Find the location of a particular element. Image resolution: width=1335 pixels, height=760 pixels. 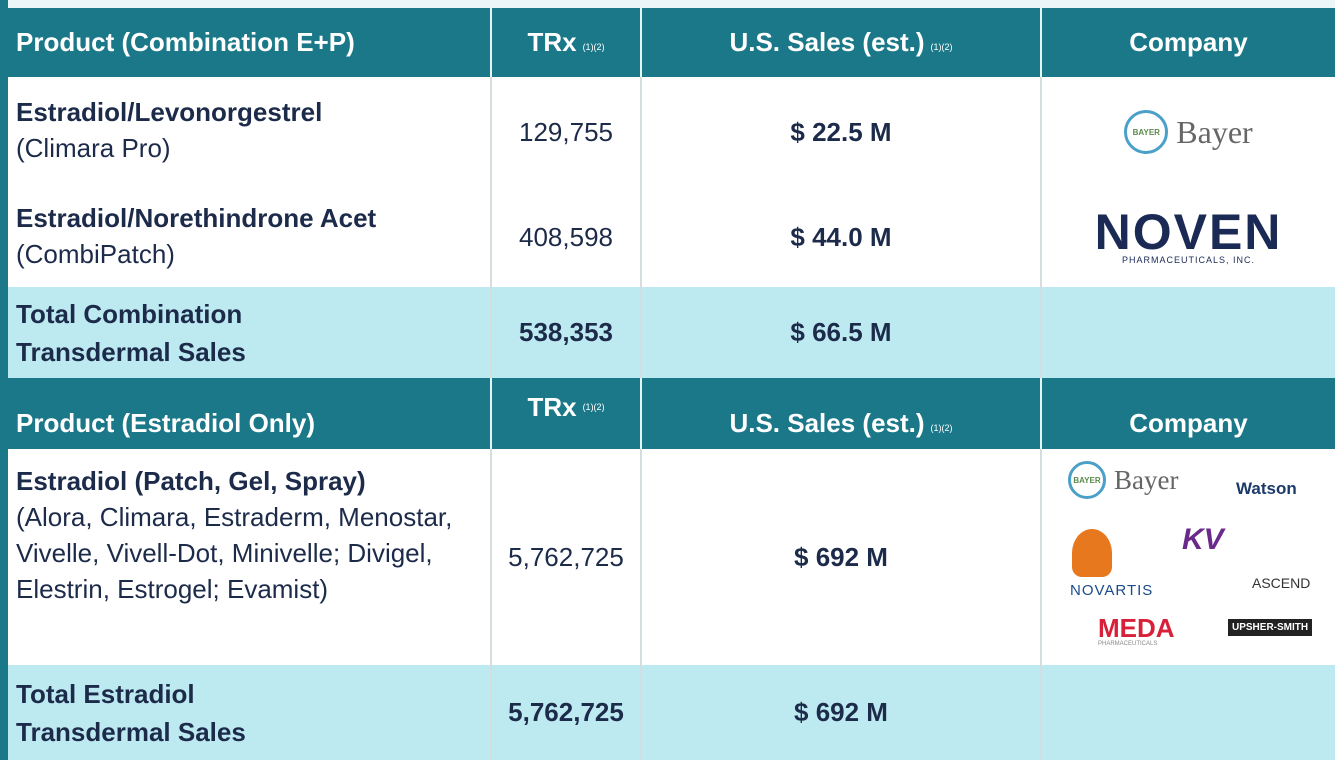

sales: $ 66.5 M is located at coordinates (841, 332).